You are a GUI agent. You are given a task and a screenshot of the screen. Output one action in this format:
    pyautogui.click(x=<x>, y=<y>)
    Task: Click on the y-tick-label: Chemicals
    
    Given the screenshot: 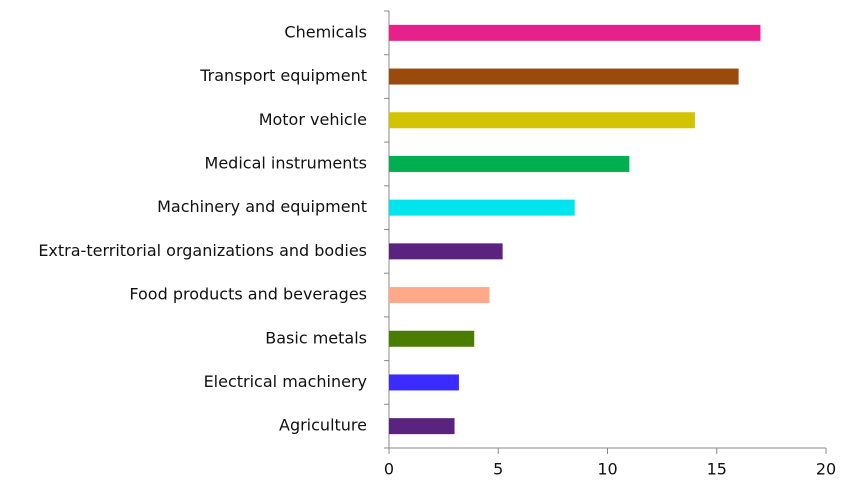 What is the action you would take?
    pyautogui.click(x=325, y=31)
    